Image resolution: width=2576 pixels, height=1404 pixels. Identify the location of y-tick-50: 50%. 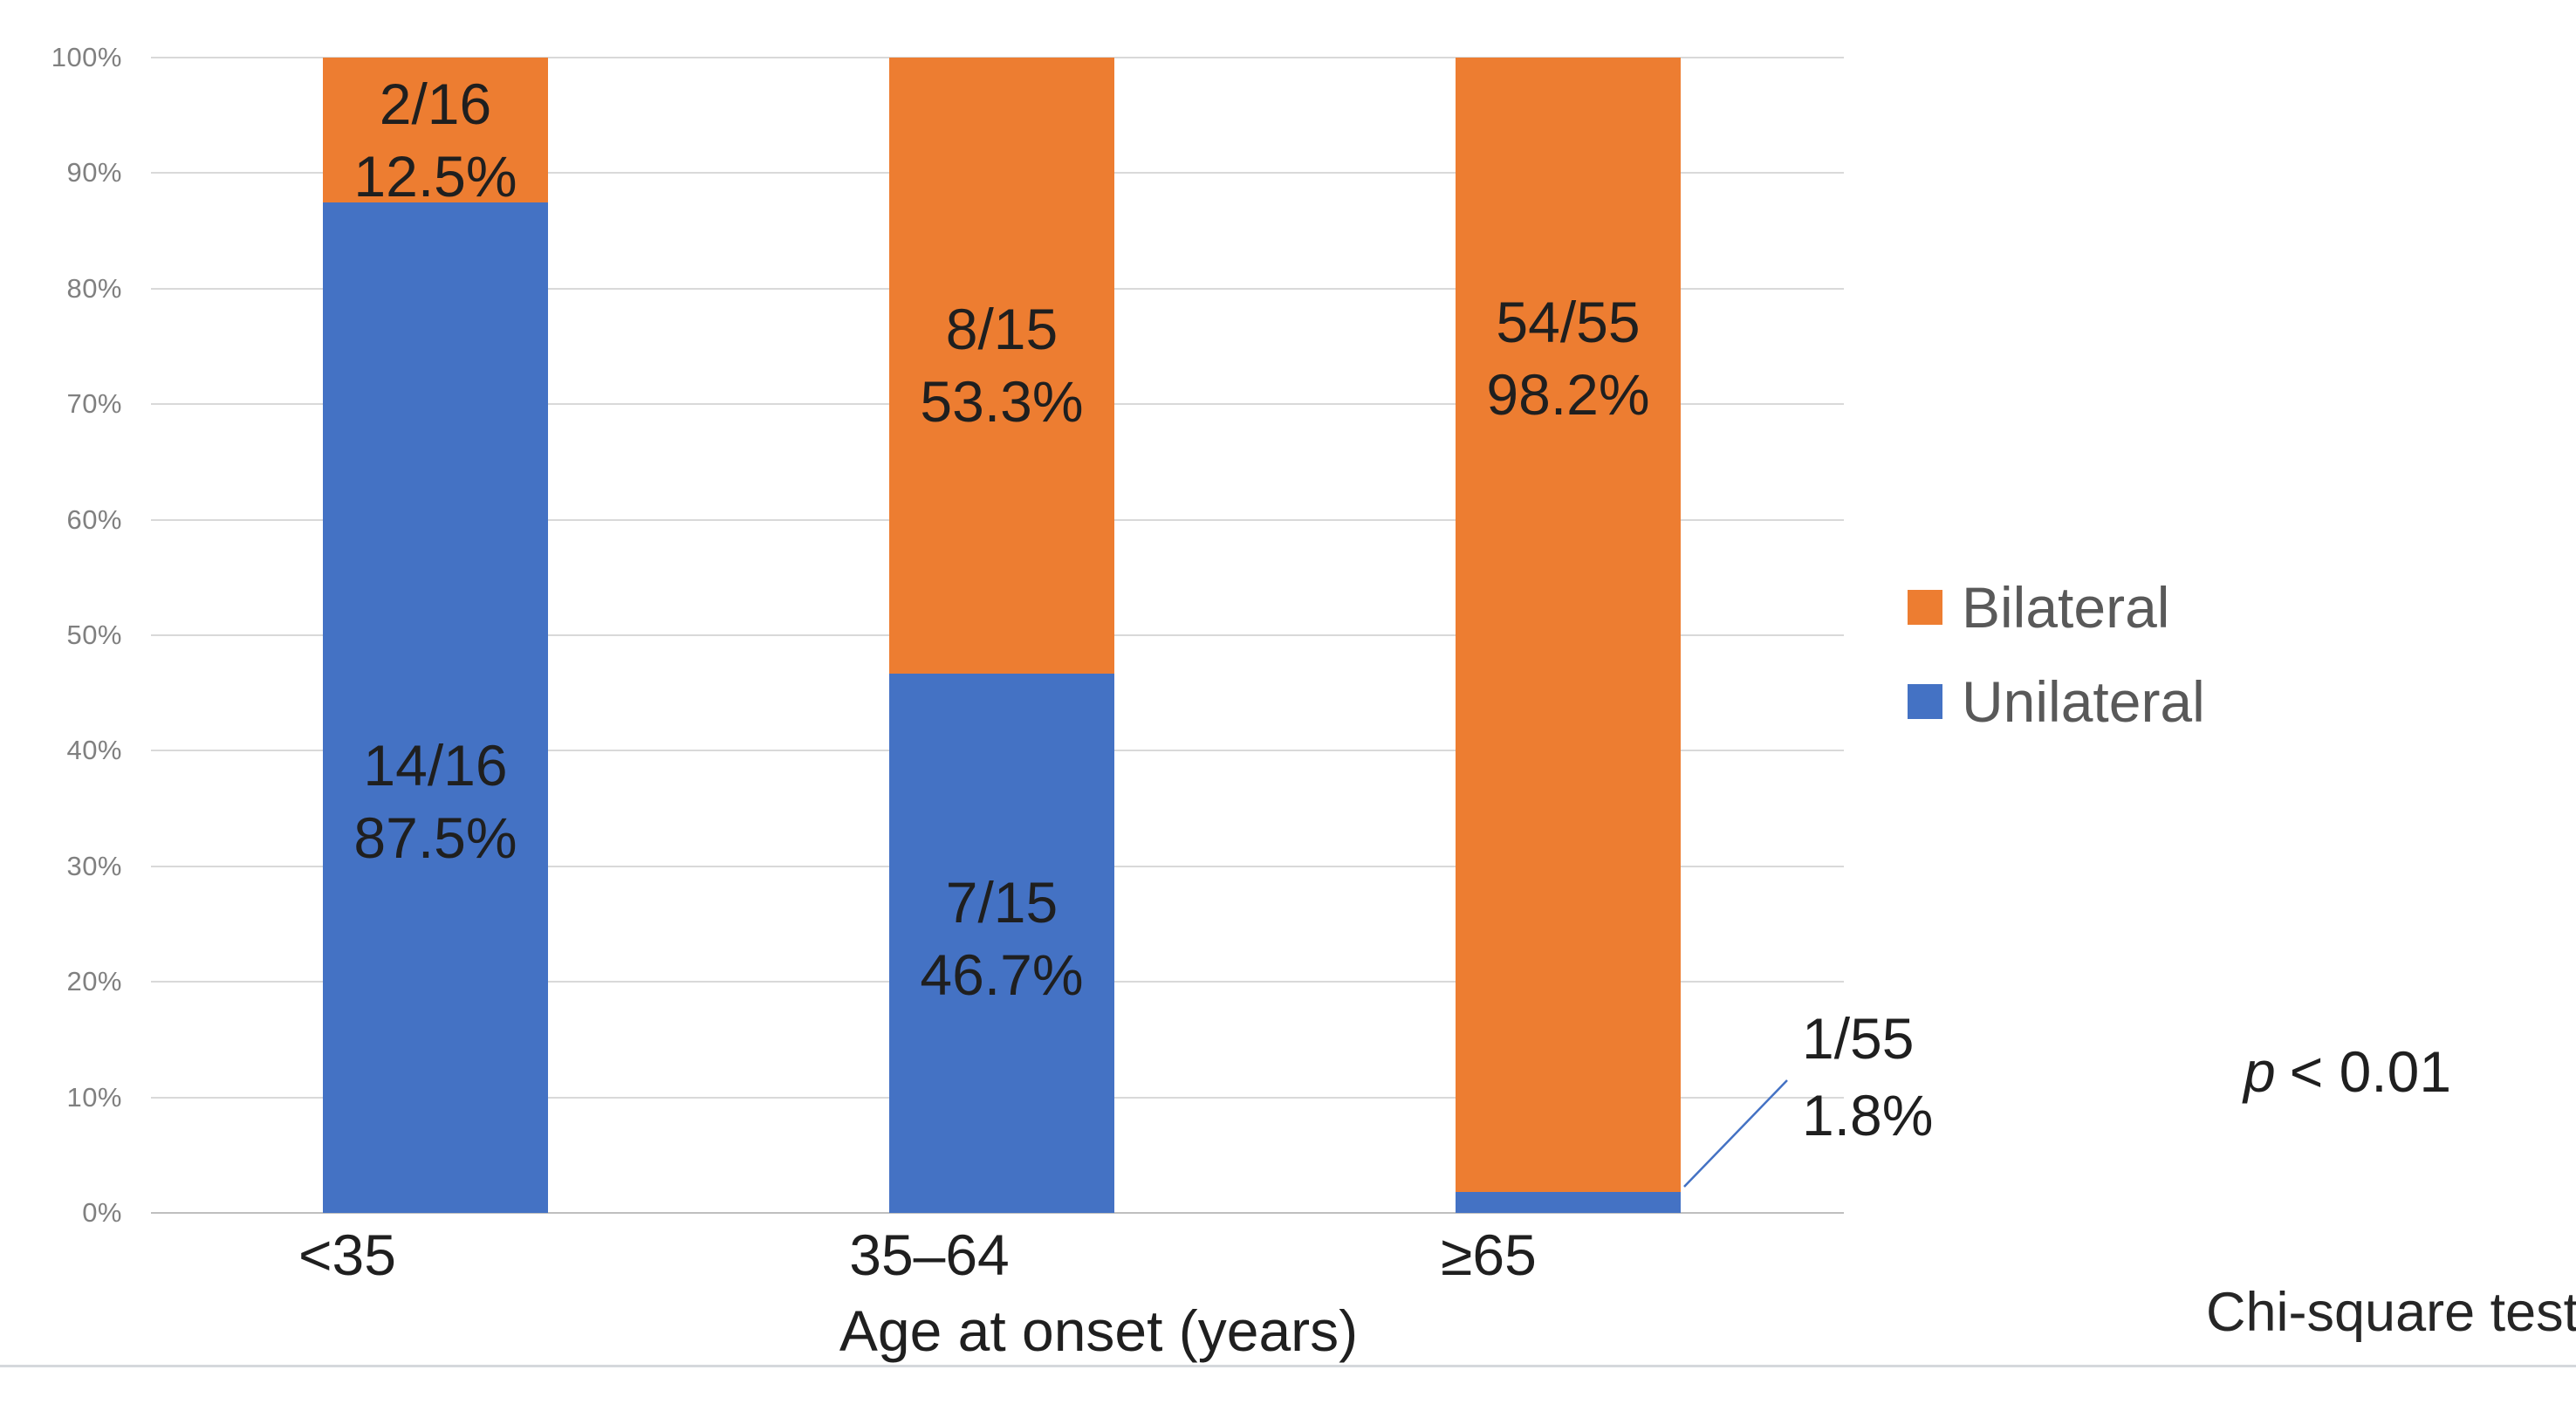
(94, 635).